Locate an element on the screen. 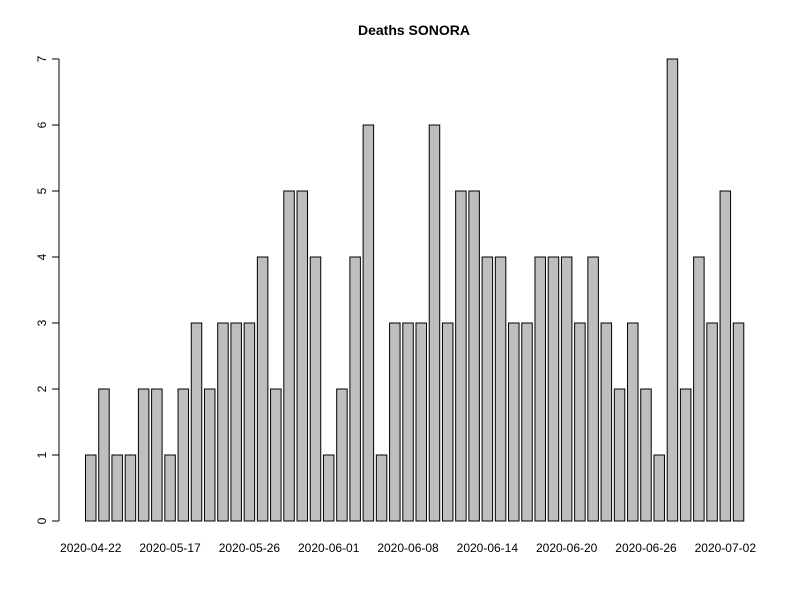 The width and height of the screenshot is (800, 600). x-tick-label: 2020-06-08 is located at coordinates (408, 548).